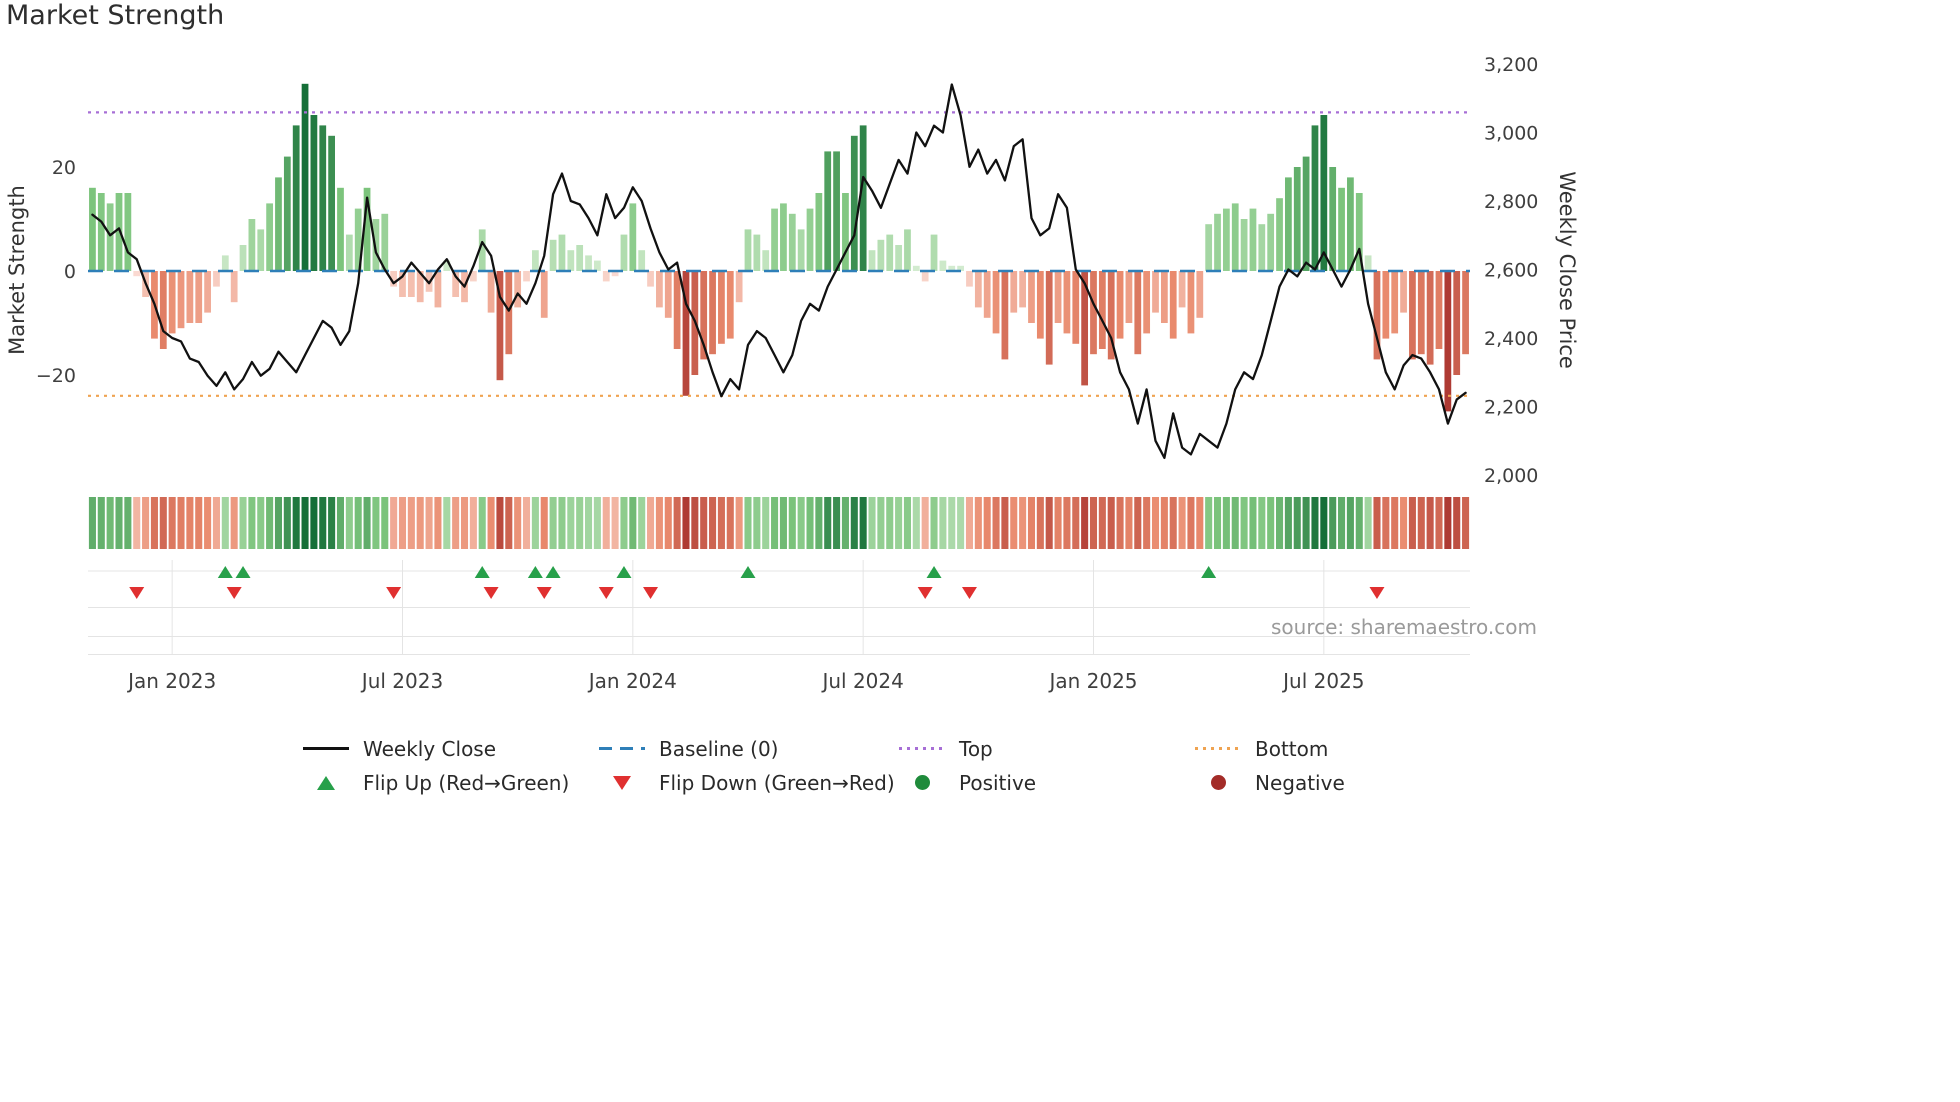 The image size is (1960, 1102). What do you see at coordinates (632, 681) in the screenshot?
I see `x-axis-tick: Jan 2024` at bounding box center [632, 681].